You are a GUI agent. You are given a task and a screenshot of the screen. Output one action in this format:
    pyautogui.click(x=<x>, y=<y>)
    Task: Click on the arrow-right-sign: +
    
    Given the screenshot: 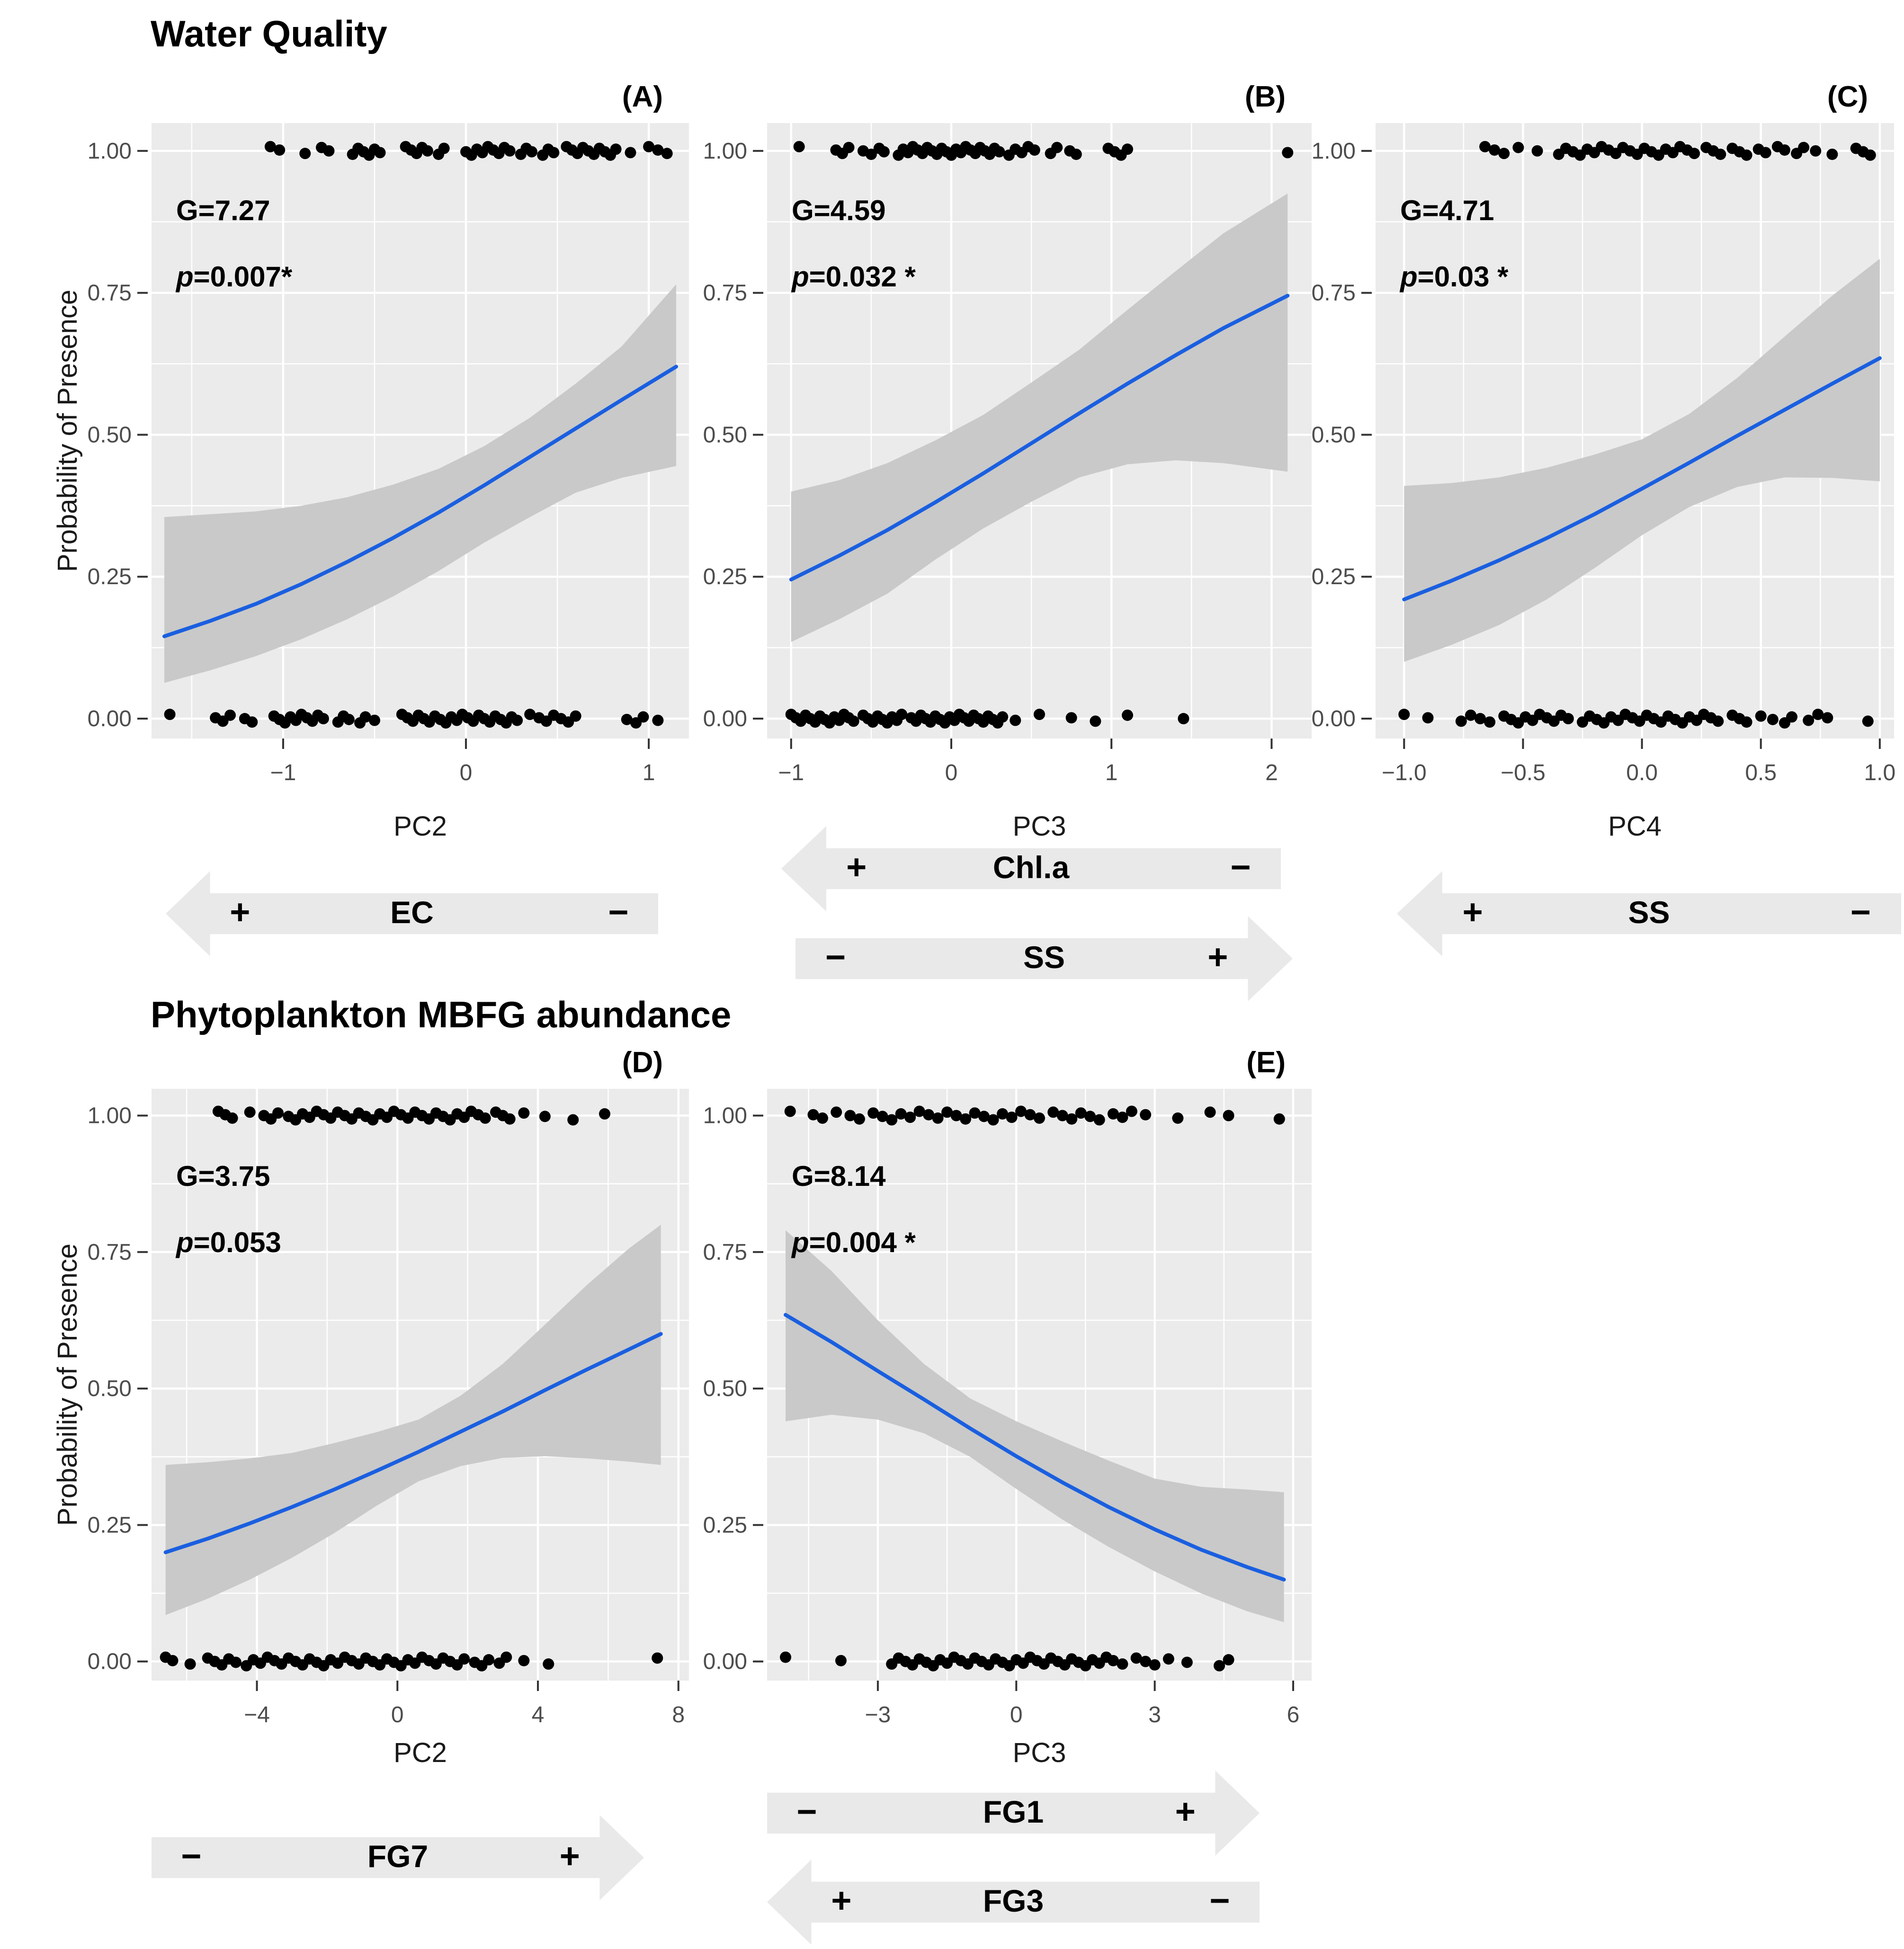 What is the action you would take?
    pyautogui.click(x=569, y=1856)
    